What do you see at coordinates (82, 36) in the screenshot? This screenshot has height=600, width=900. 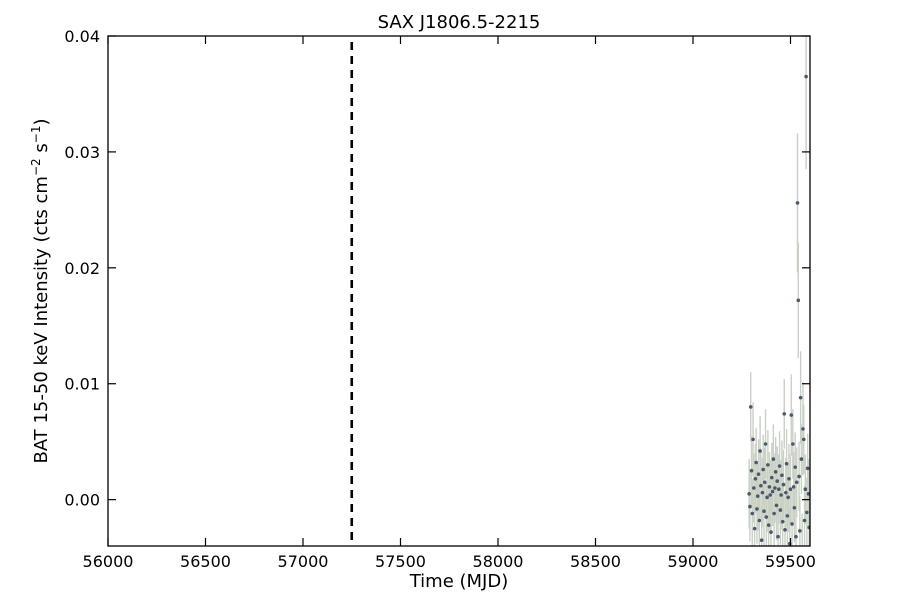 I see `y-tick-label: 0.04` at bounding box center [82, 36].